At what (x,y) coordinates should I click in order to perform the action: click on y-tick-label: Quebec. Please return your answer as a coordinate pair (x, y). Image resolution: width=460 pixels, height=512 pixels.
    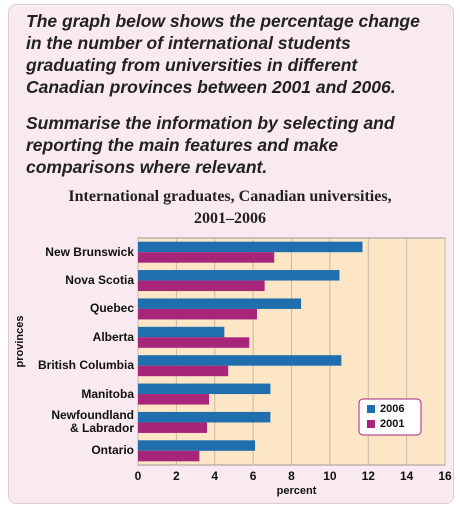
    Looking at the image, I should click on (111, 308).